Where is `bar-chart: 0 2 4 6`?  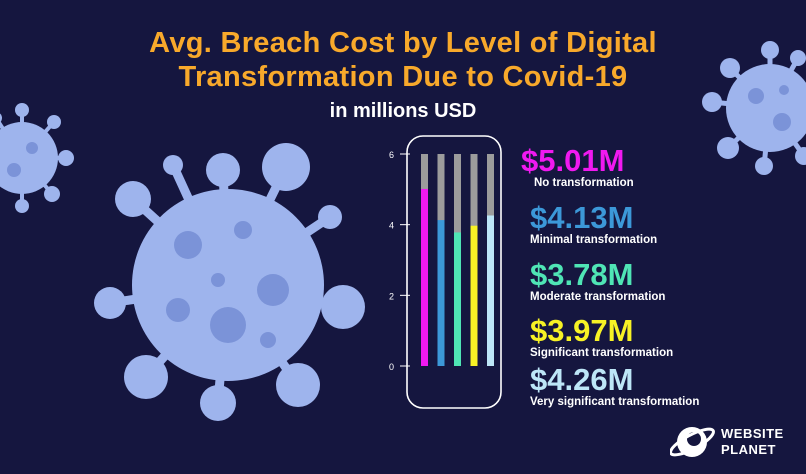 bar-chart: 0 2 4 6 is located at coordinates (445, 272).